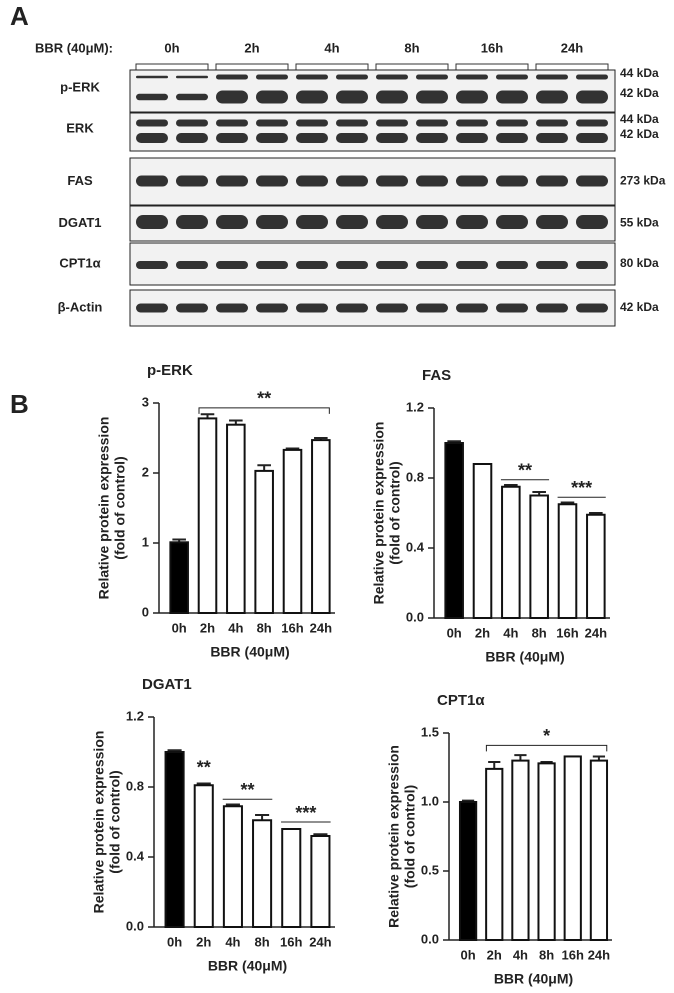  What do you see at coordinates (510, 632) in the screenshot?
I see `x-tick-label: 4h` at bounding box center [510, 632].